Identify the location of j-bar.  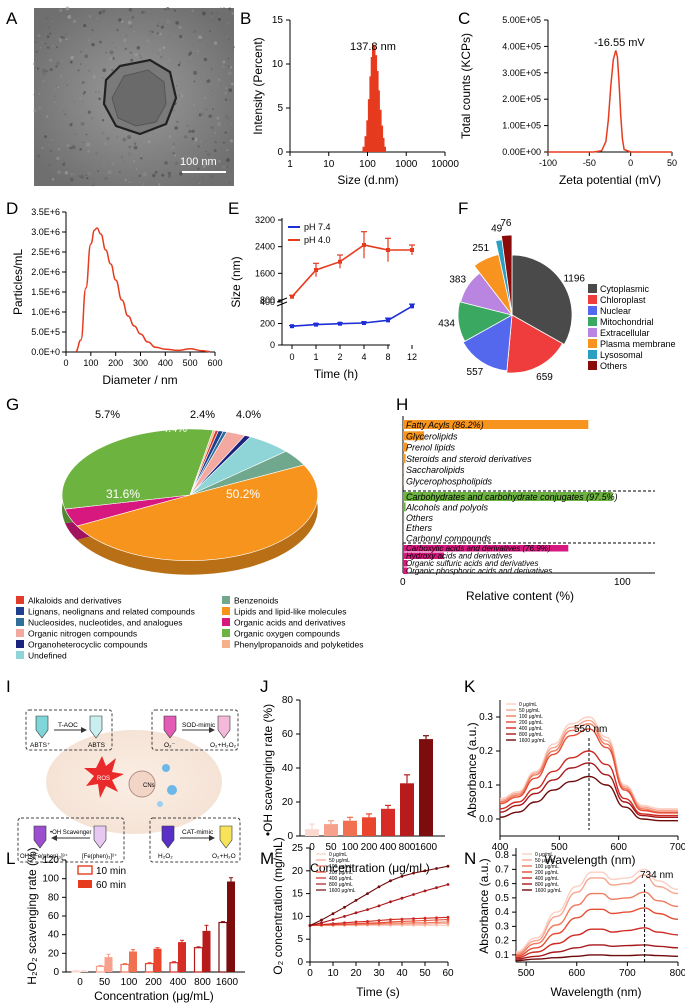
(388, 822).